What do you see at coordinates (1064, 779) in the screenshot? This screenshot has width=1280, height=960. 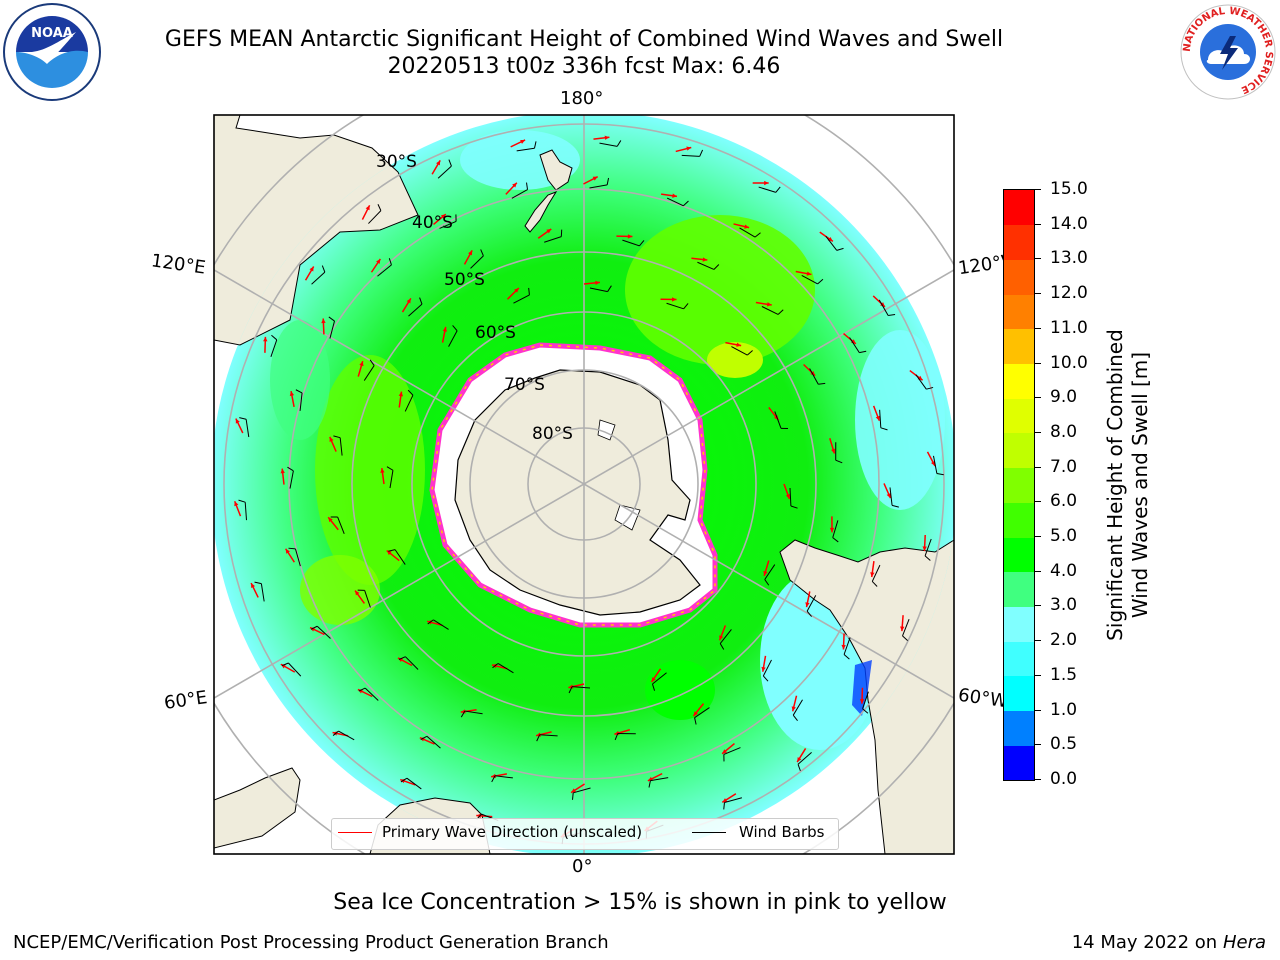 I see `colorbar-tick-label: 0.0` at bounding box center [1064, 779].